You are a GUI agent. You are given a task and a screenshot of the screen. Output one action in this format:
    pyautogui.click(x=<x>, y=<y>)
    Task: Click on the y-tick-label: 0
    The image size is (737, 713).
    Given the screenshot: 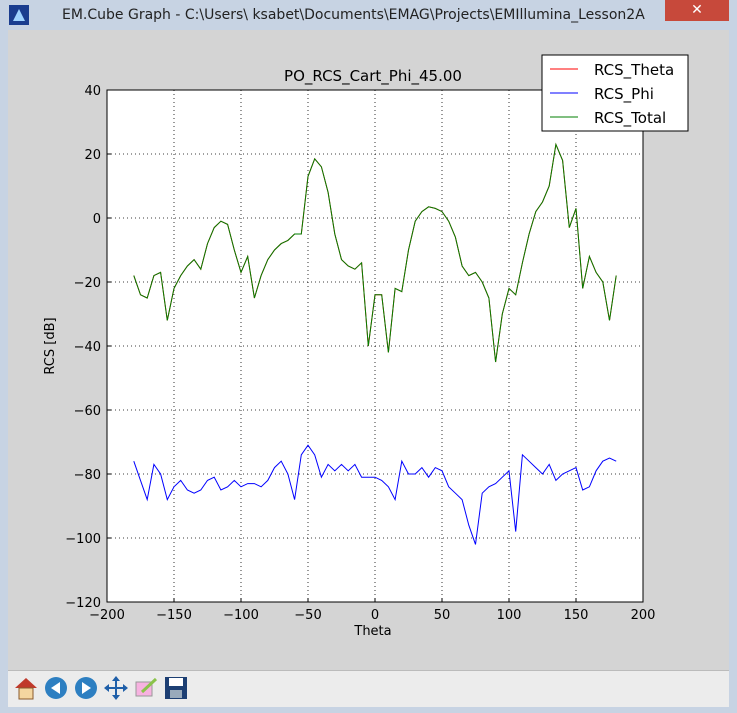 What is the action you would take?
    pyautogui.click(x=97, y=219)
    